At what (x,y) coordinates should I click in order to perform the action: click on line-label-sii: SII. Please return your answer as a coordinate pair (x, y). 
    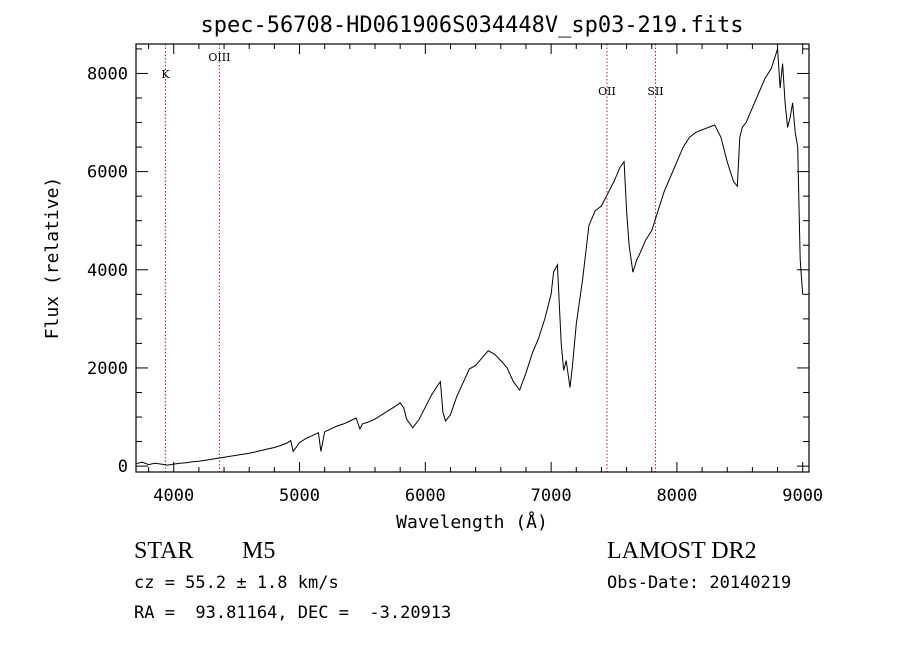
    Looking at the image, I should click on (655, 91).